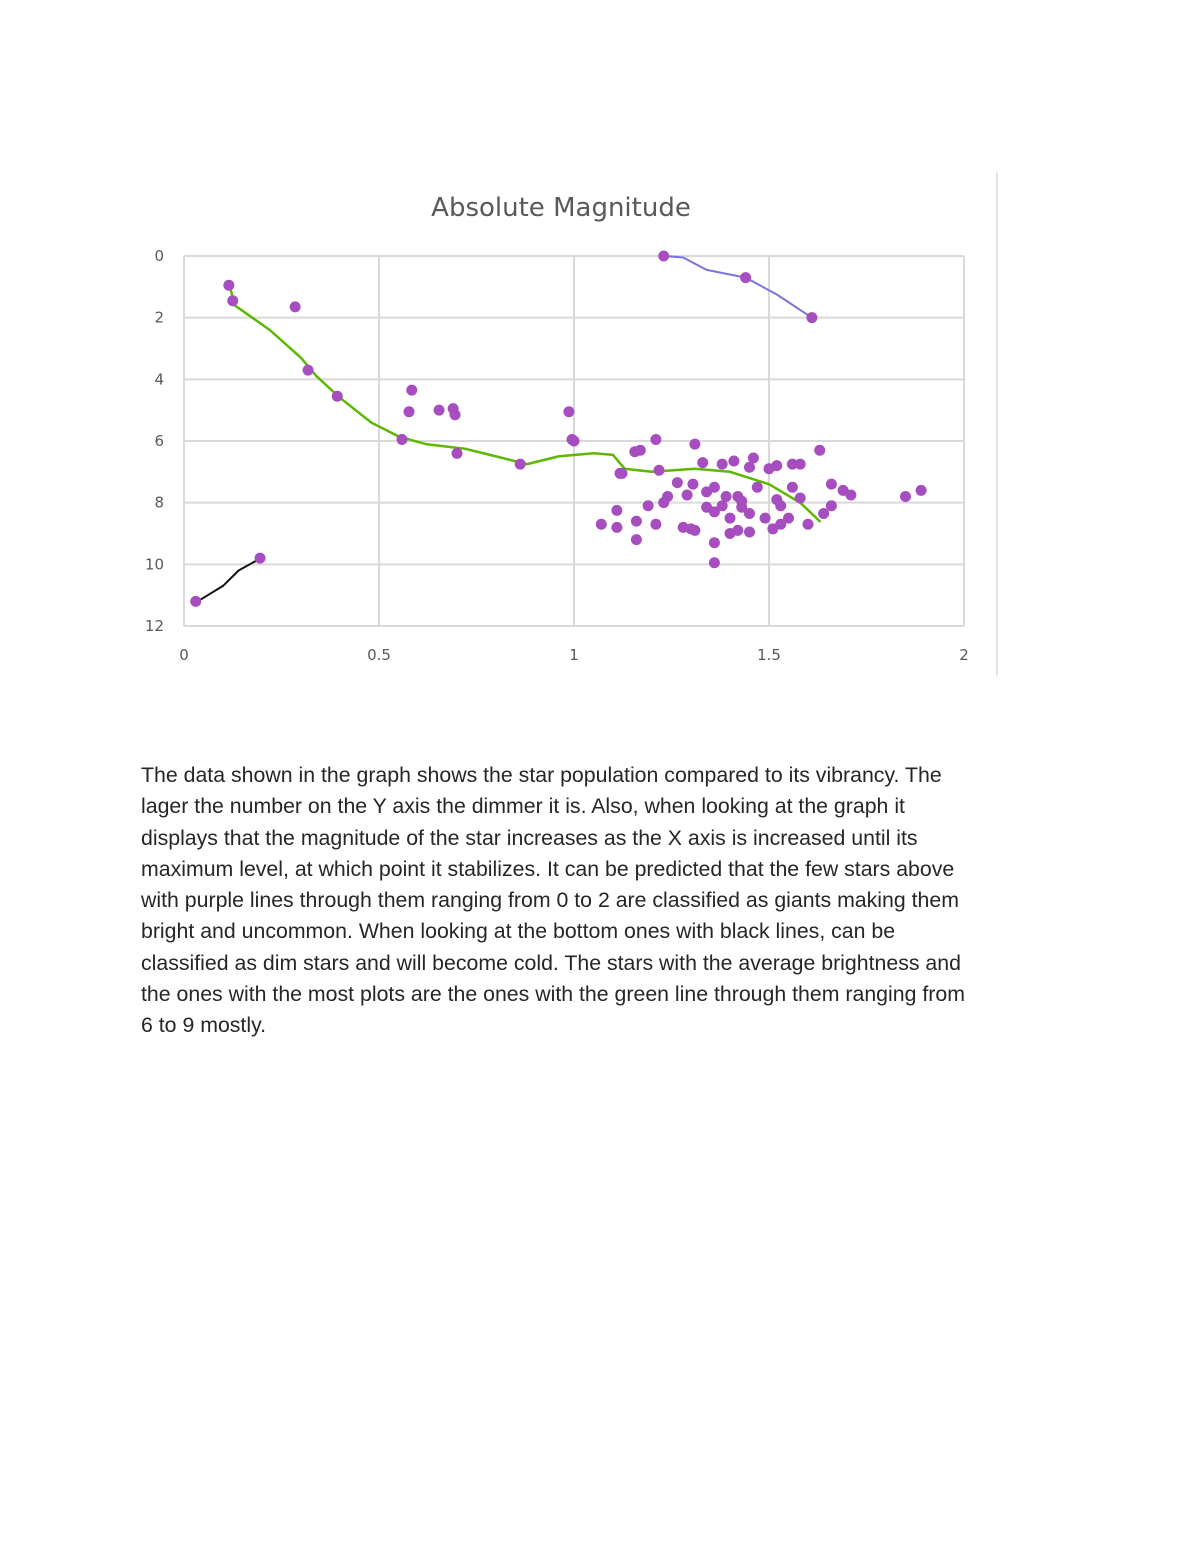 The height and width of the screenshot is (1553, 1200). Describe the element at coordinates (561, 208) in the screenshot. I see `chart-title: Absolute Magnitude` at that location.